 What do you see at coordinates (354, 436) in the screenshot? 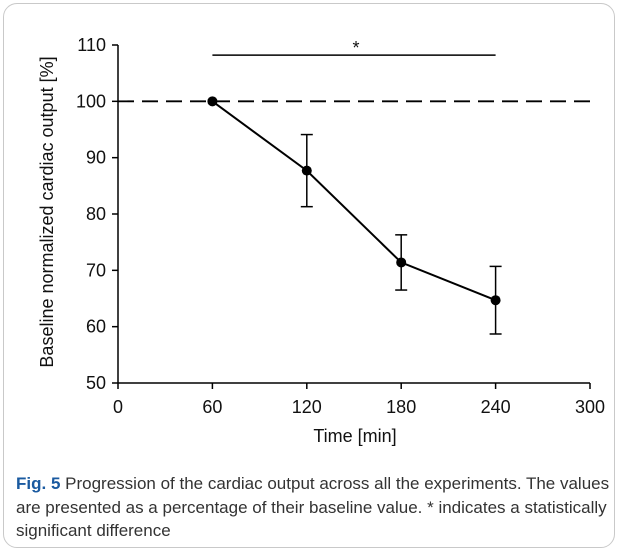
I see `x-axis-label: Time [min]` at bounding box center [354, 436].